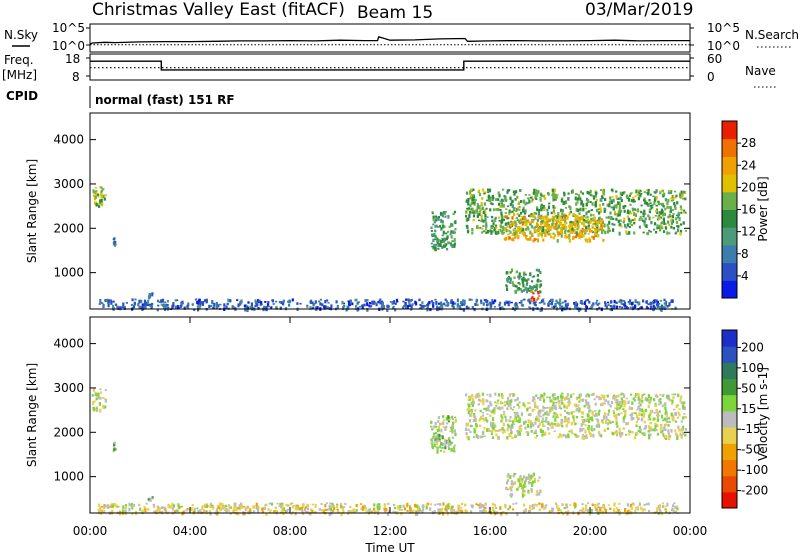 The height and width of the screenshot is (558, 800). I want to click on date-label: 03/Mar/2019, so click(639, 10).